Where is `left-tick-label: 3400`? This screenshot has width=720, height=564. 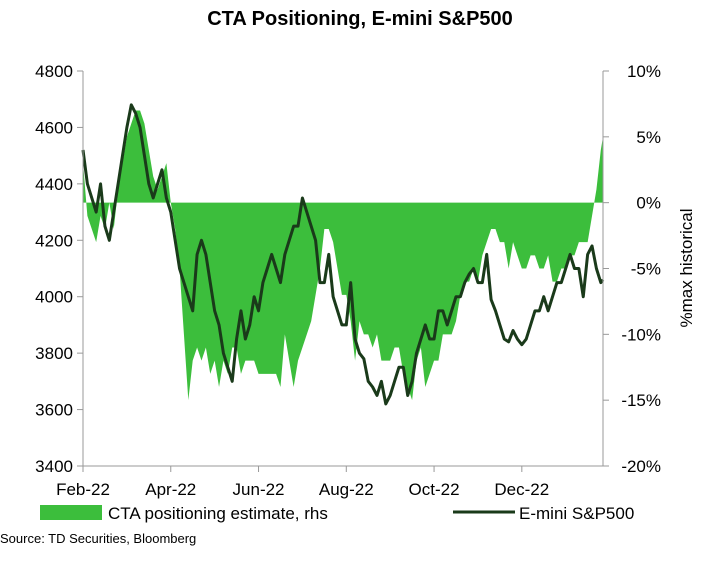
left-tick-label: 3400 is located at coordinates (54, 466).